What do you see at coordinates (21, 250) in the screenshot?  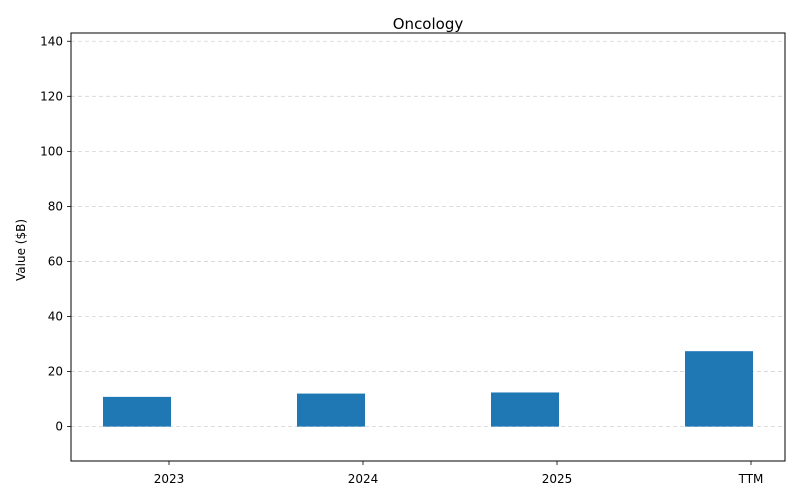 I see `y-axis-label: Value ($B)` at bounding box center [21, 250].